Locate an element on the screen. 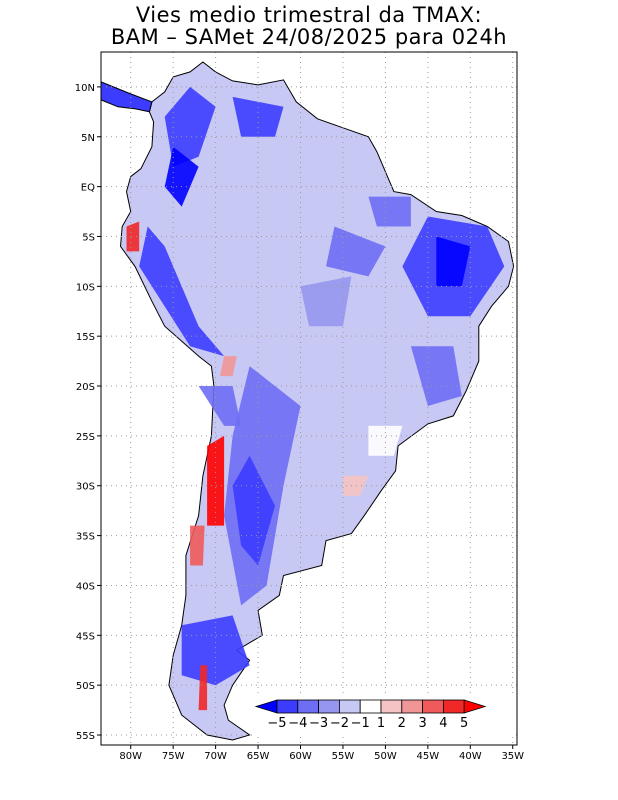  lat-tick-label: 50S is located at coordinates (85, 686).